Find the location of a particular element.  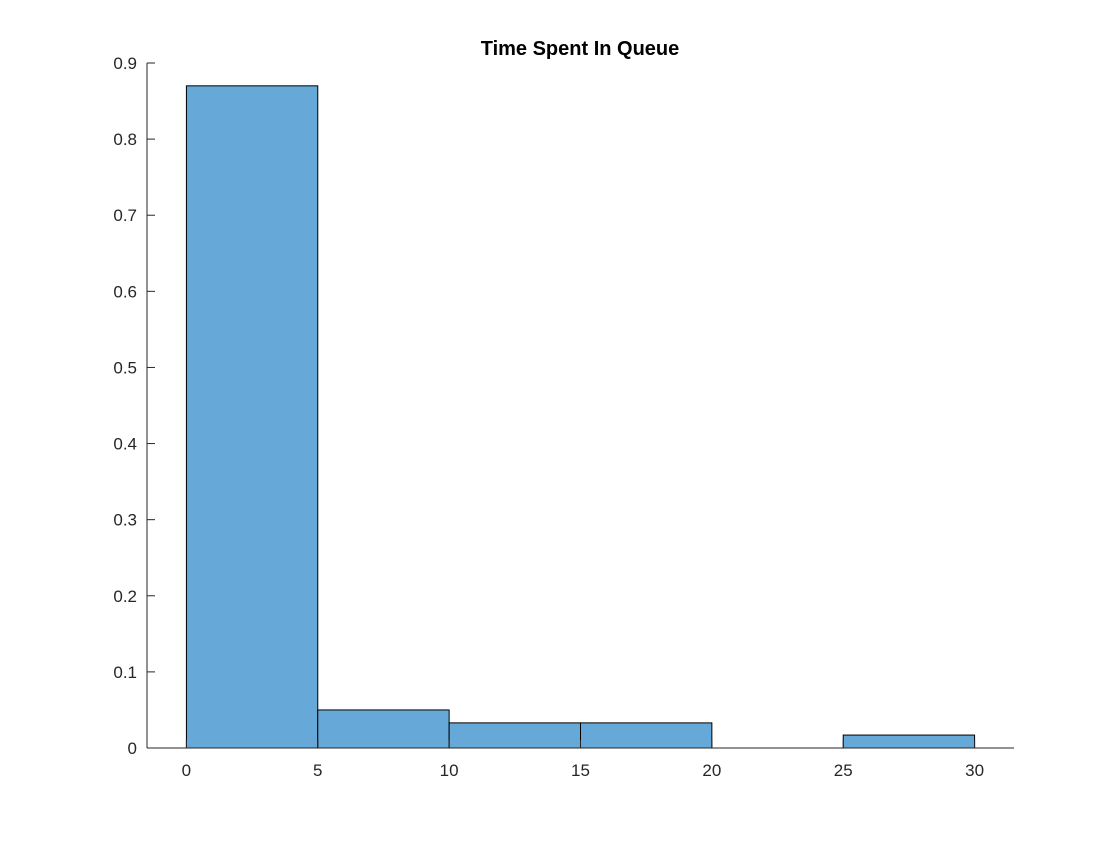

x-tick-label: 20 is located at coordinates (711, 770).